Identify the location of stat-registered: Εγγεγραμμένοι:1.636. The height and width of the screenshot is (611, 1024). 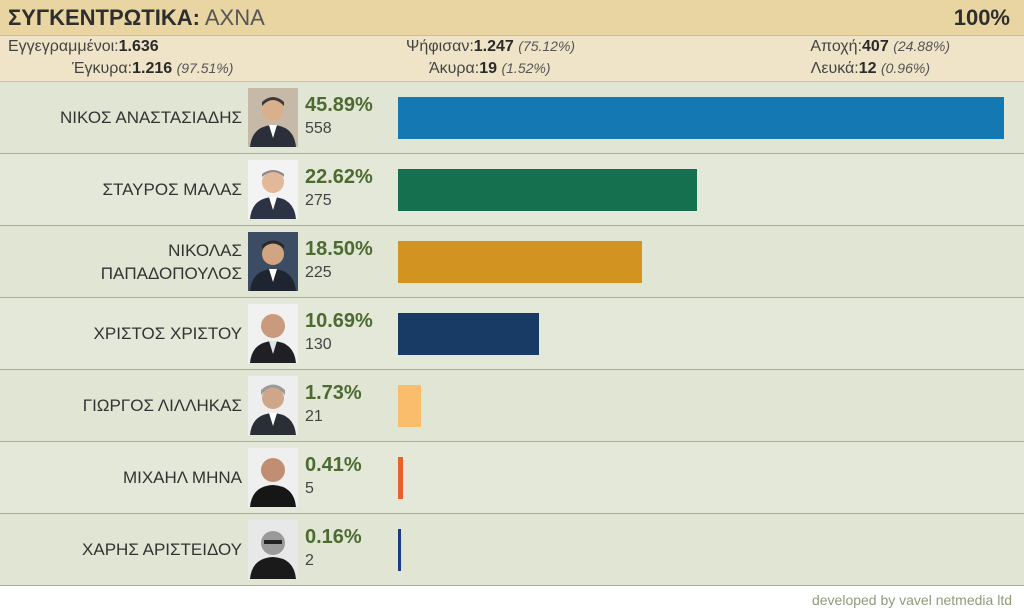
(83, 47).